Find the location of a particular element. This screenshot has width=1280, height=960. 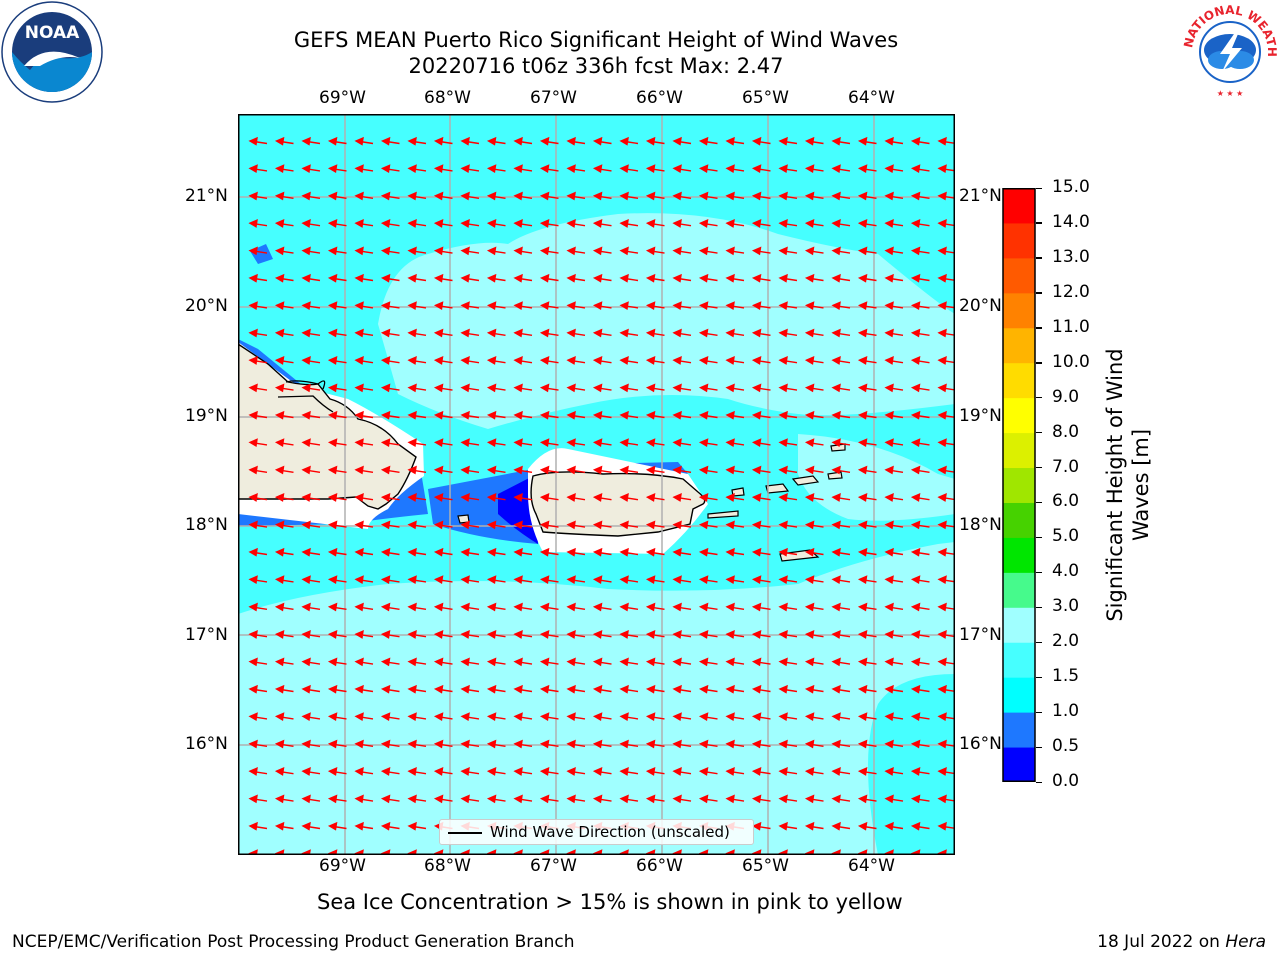

colorbar-label-line-1: Significant Height of Wind is located at coordinates (1115, 485).